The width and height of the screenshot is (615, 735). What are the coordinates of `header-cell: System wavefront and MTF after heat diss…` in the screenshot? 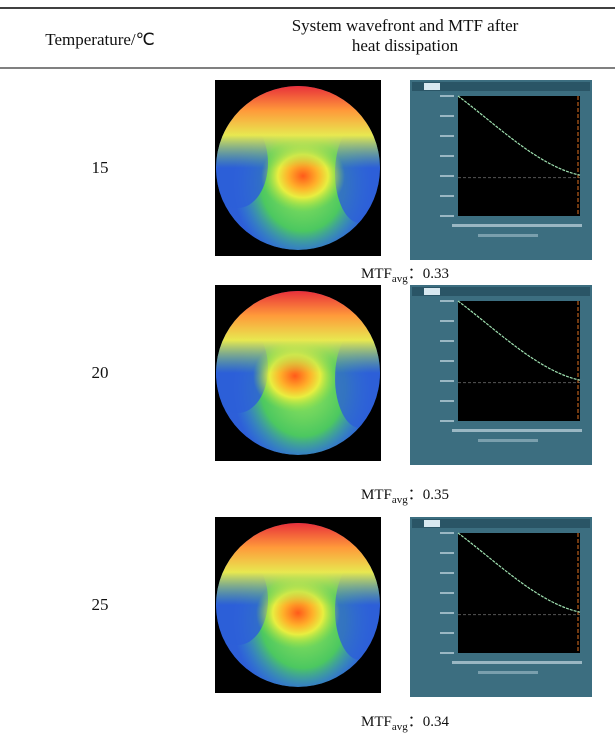 It's located at (405, 36).